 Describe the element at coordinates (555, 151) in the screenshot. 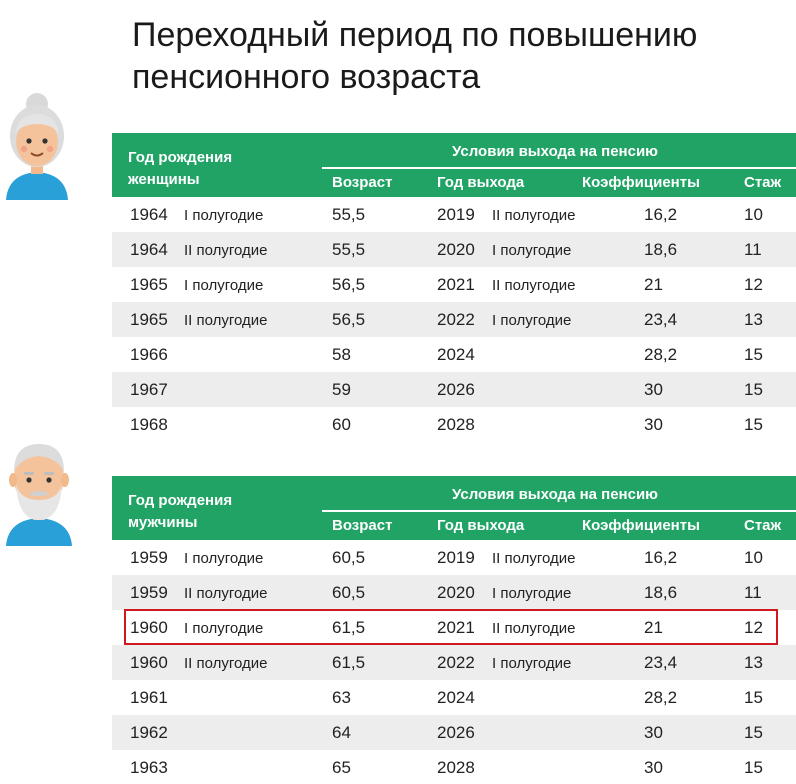

I see `women-conditions-header: Условия выхода на пенсию` at that location.